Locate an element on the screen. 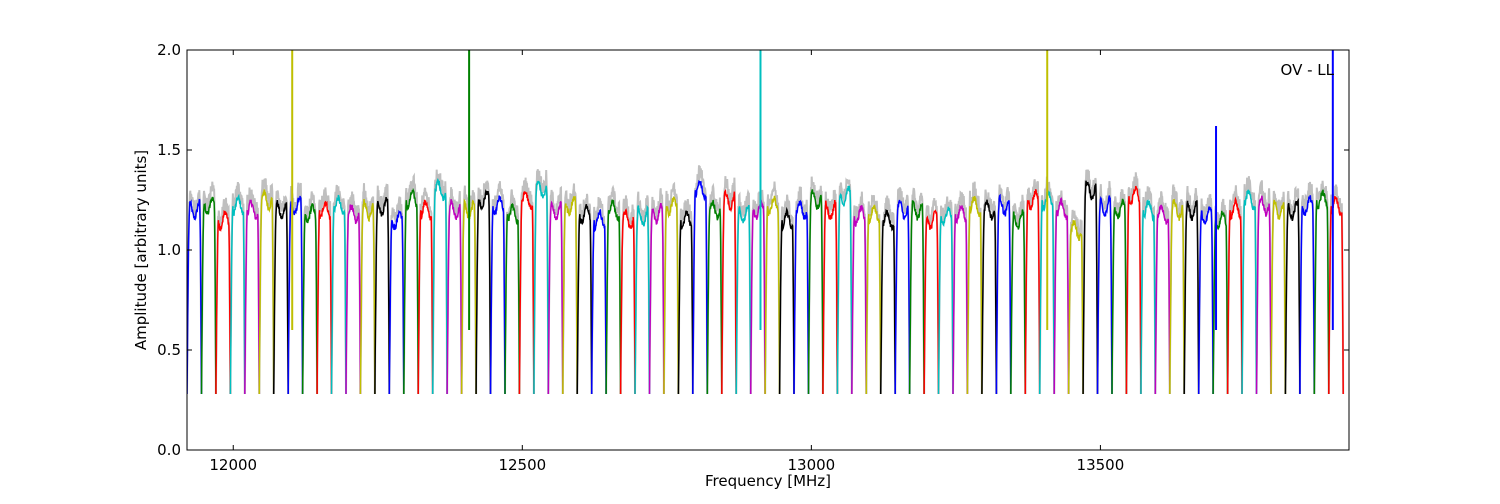 This screenshot has width=1500, height=504. y-axis-label: Amplitude [arbitrary units] is located at coordinates (141, 250).